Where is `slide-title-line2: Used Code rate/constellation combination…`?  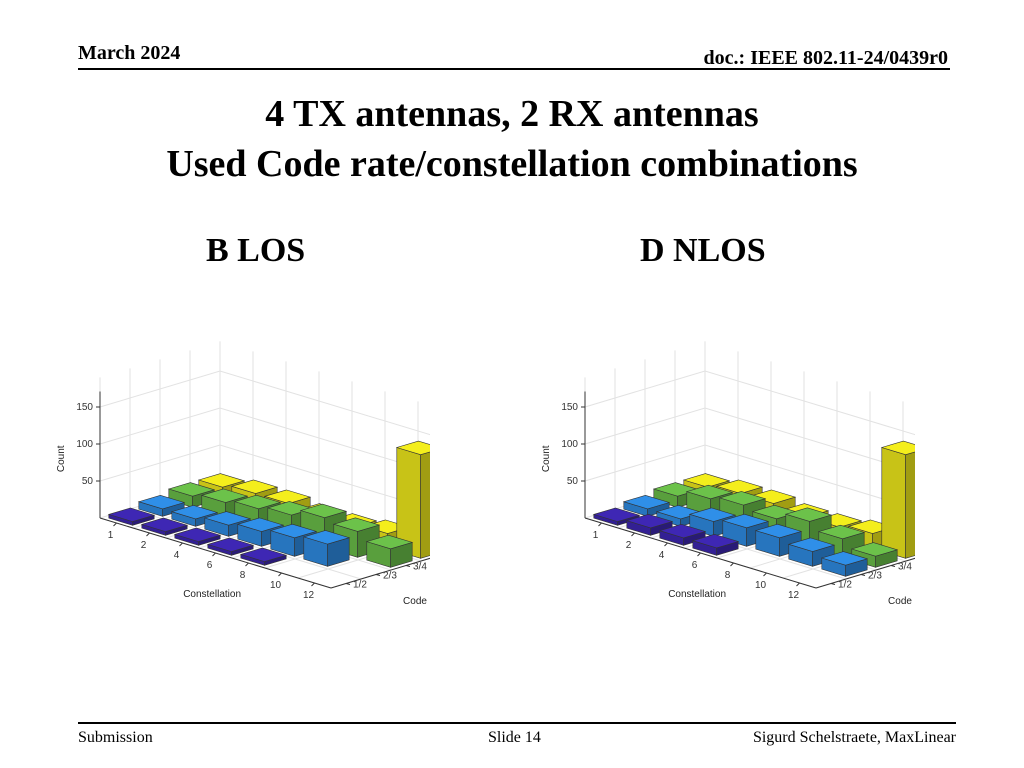 slide-title-line2: Used Code rate/constellation combination… is located at coordinates (512, 164).